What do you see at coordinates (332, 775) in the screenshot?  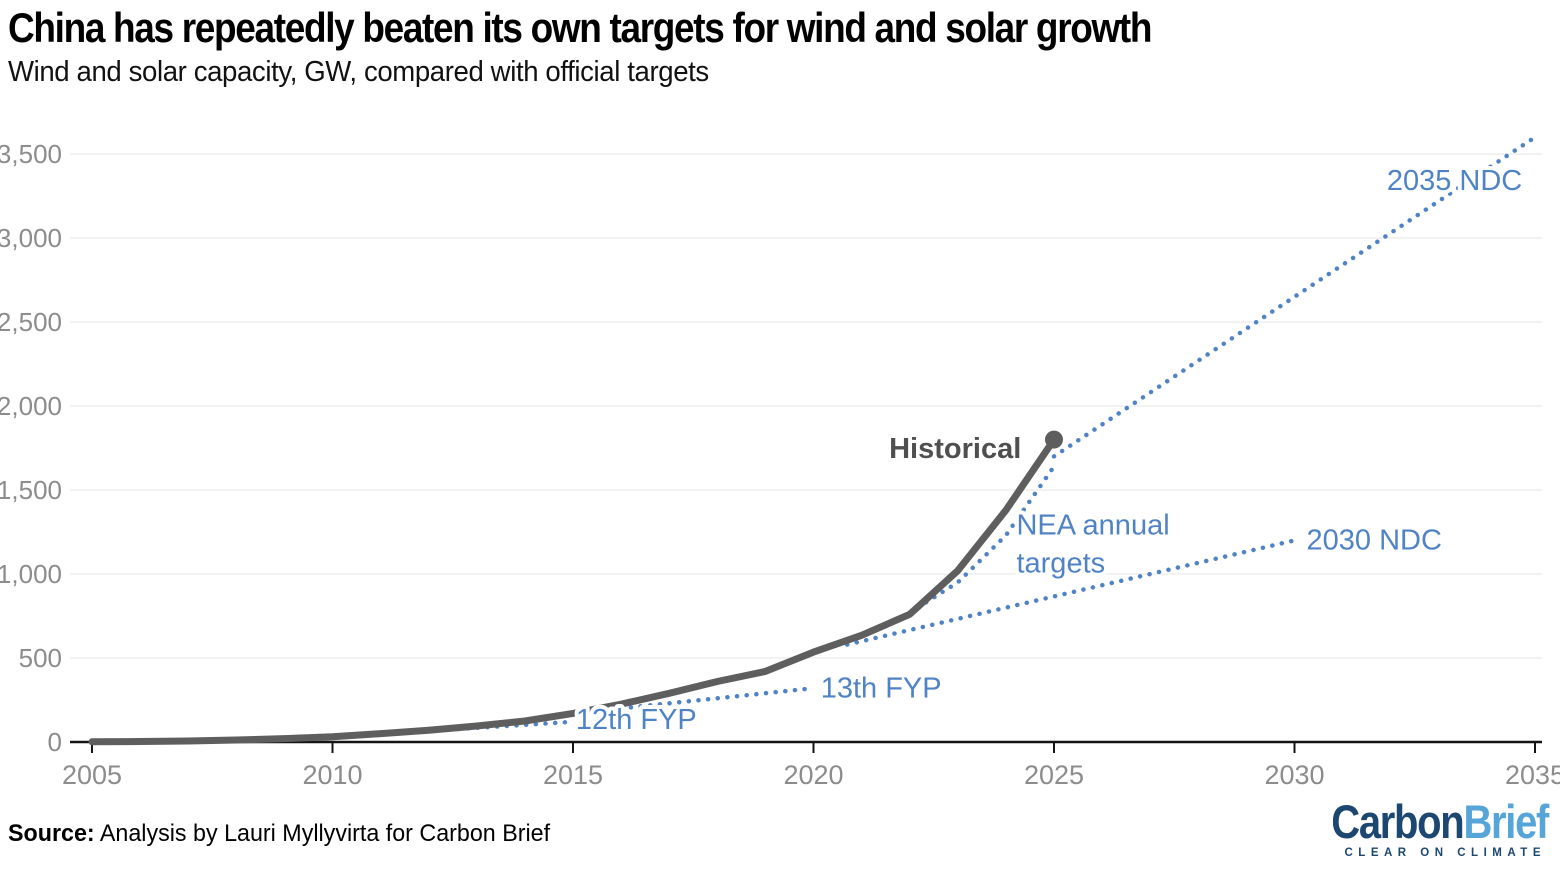 I see `x-tick-label: 2010` at bounding box center [332, 775].